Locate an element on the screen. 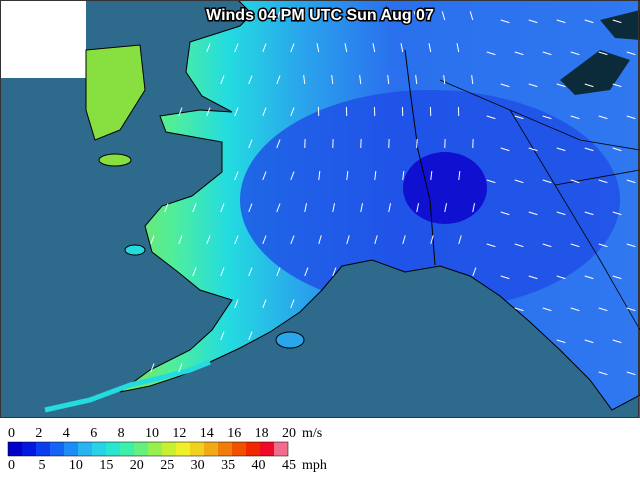 The width and height of the screenshot is (640, 480). legend-tick-label: 14 is located at coordinates (207, 433).